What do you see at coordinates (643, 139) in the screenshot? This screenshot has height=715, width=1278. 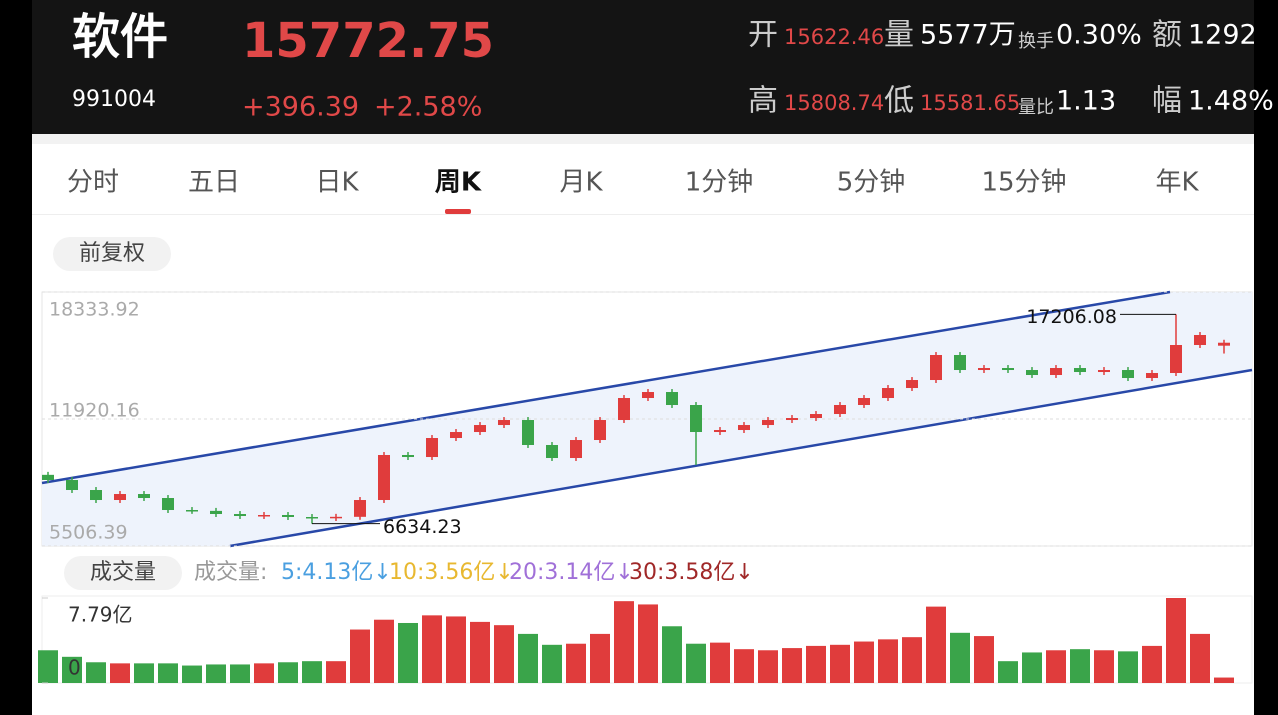 I see `divider` at bounding box center [643, 139].